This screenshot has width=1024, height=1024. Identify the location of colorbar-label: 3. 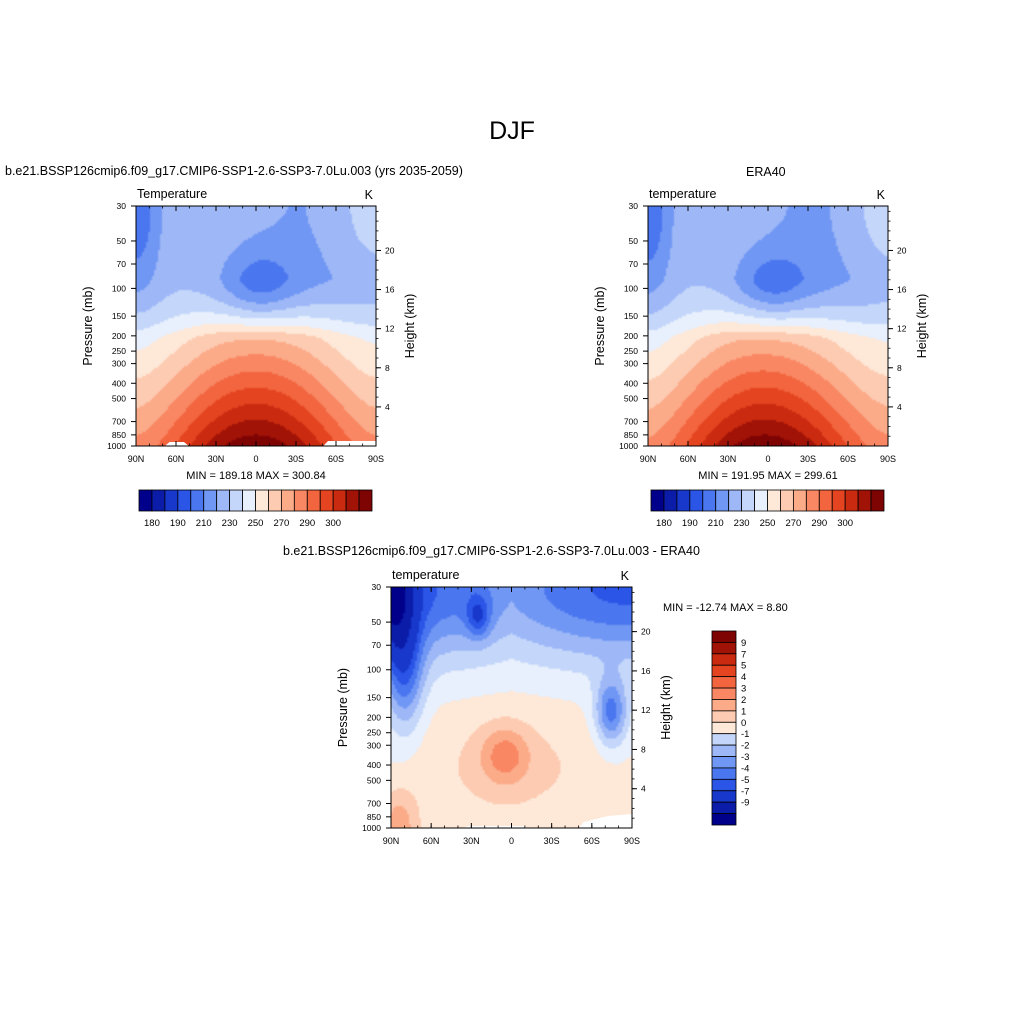
(743, 689).